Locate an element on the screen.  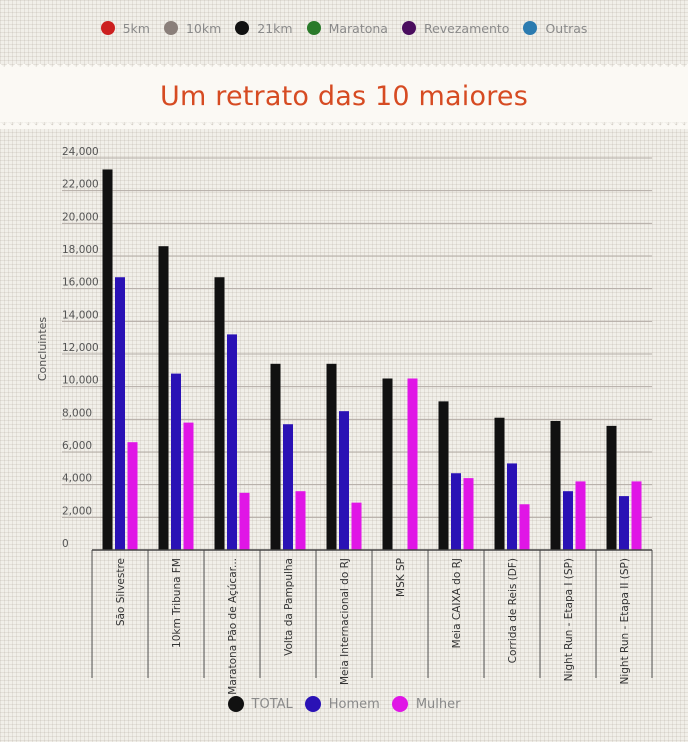
y-tick-label: 12,000 is located at coordinates (80, 348).